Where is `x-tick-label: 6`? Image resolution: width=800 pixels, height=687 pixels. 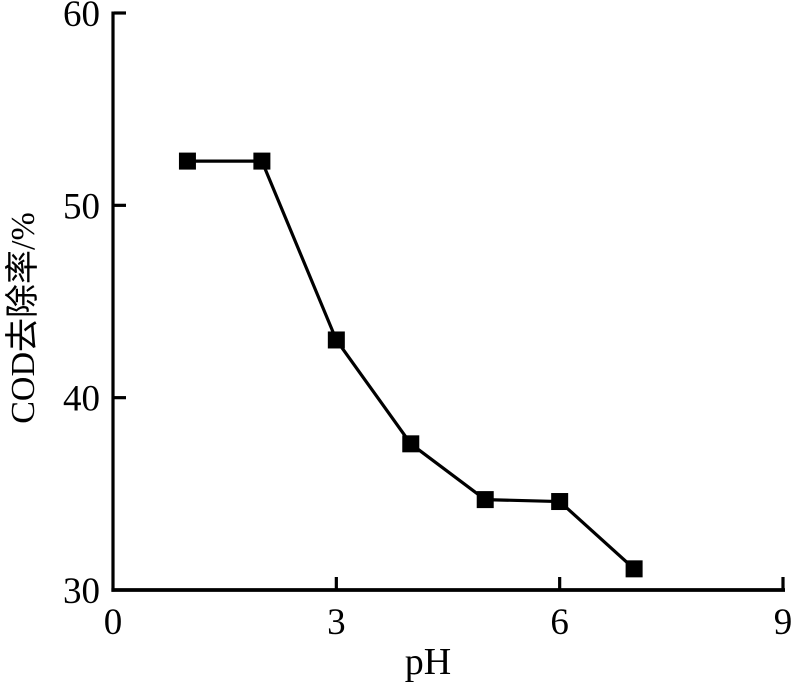 x-tick-label: 6 is located at coordinates (559, 622).